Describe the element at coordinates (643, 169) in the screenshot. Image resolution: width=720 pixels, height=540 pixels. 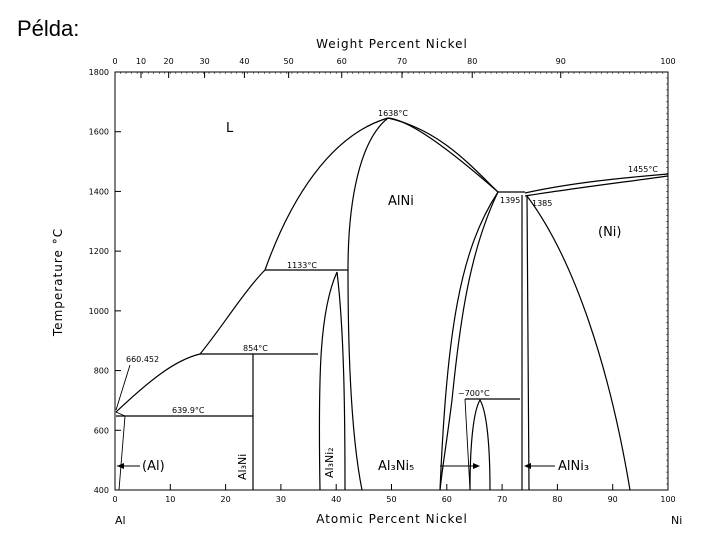
I see `temp-ni-melt: 1455°C` at that location.